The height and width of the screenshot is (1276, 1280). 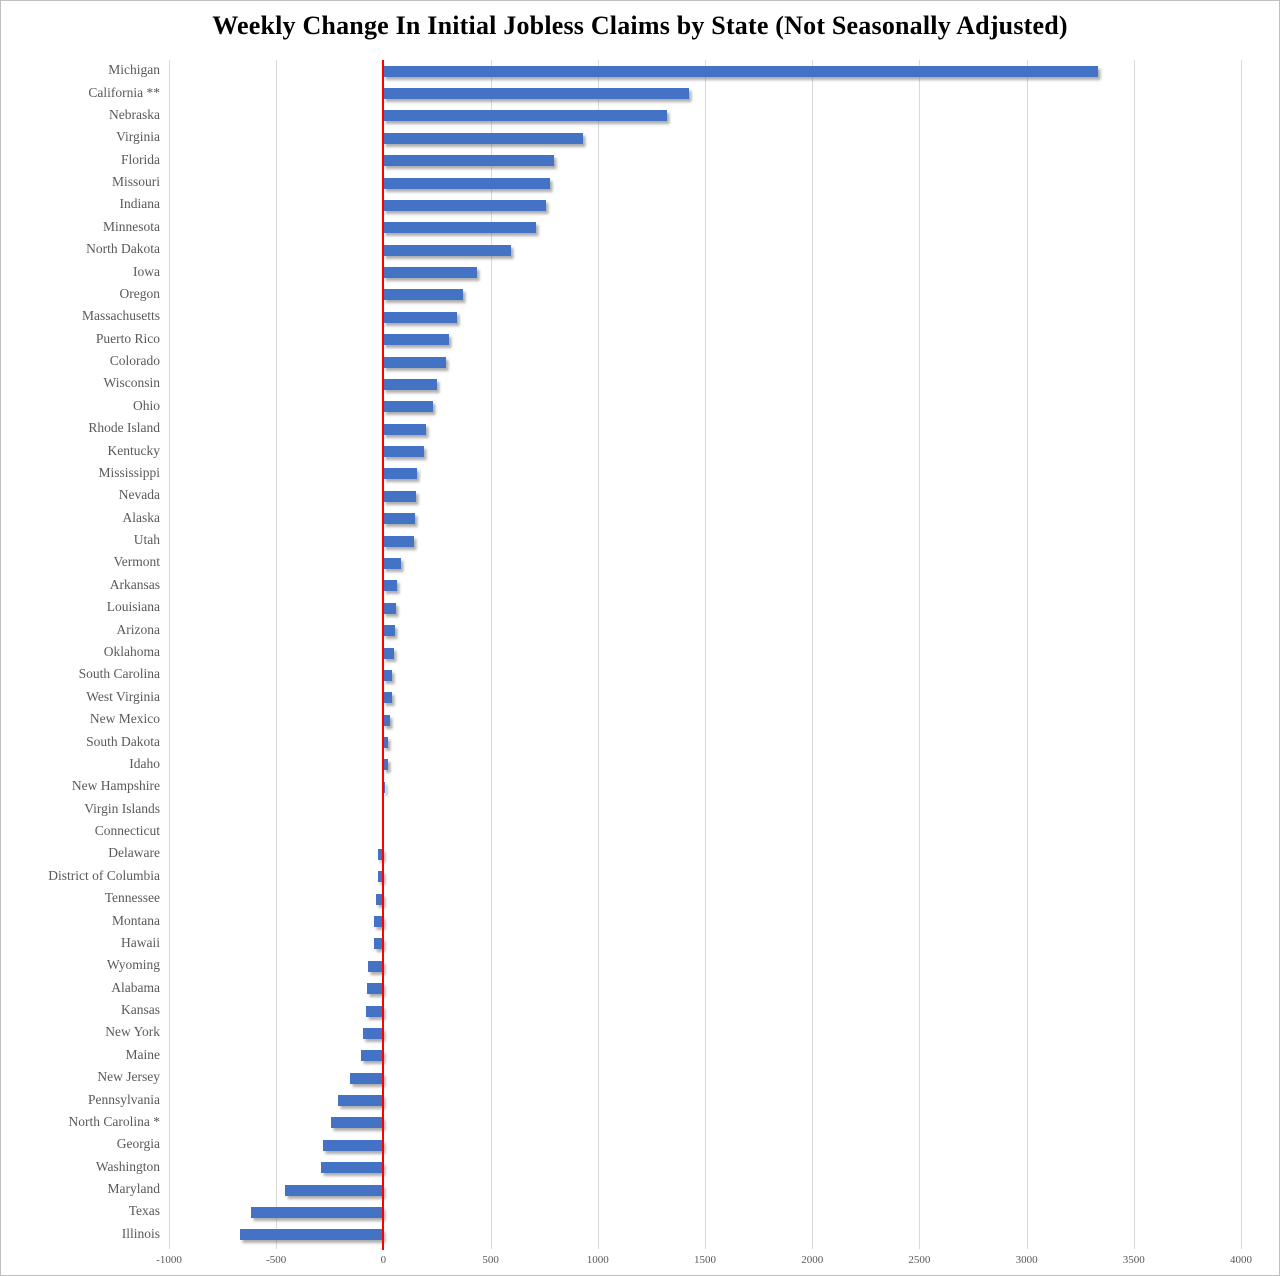 I want to click on bar-california, so click(x=536, y=94).